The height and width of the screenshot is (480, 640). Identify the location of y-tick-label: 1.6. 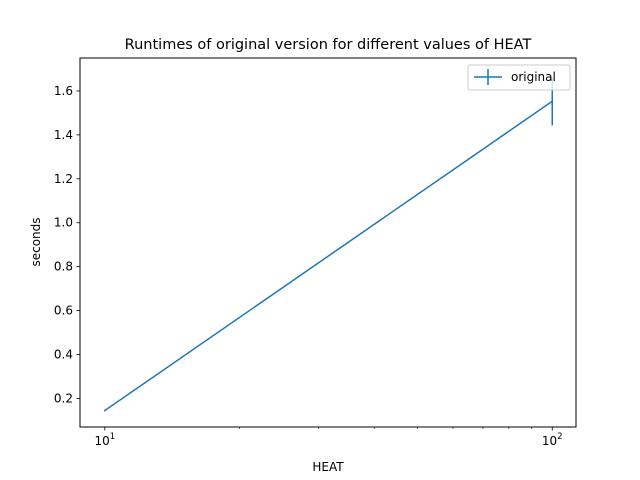
(63, 91).